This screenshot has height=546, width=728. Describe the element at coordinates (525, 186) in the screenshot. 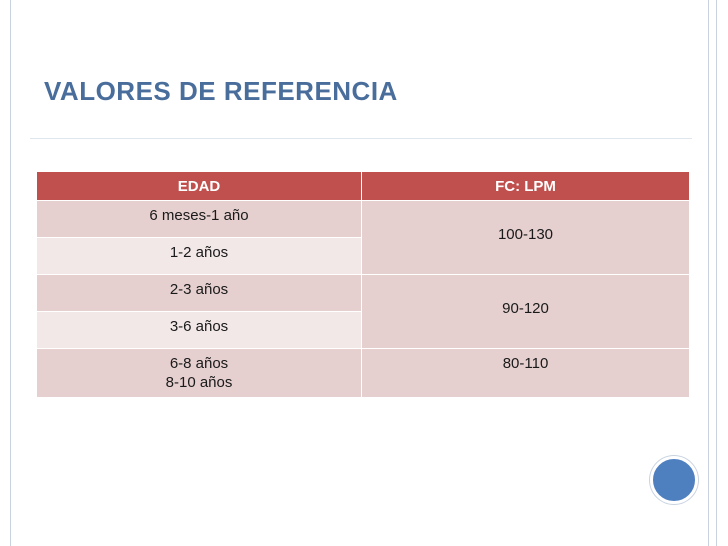

I see `header-fc: FC: LPM` at that location.